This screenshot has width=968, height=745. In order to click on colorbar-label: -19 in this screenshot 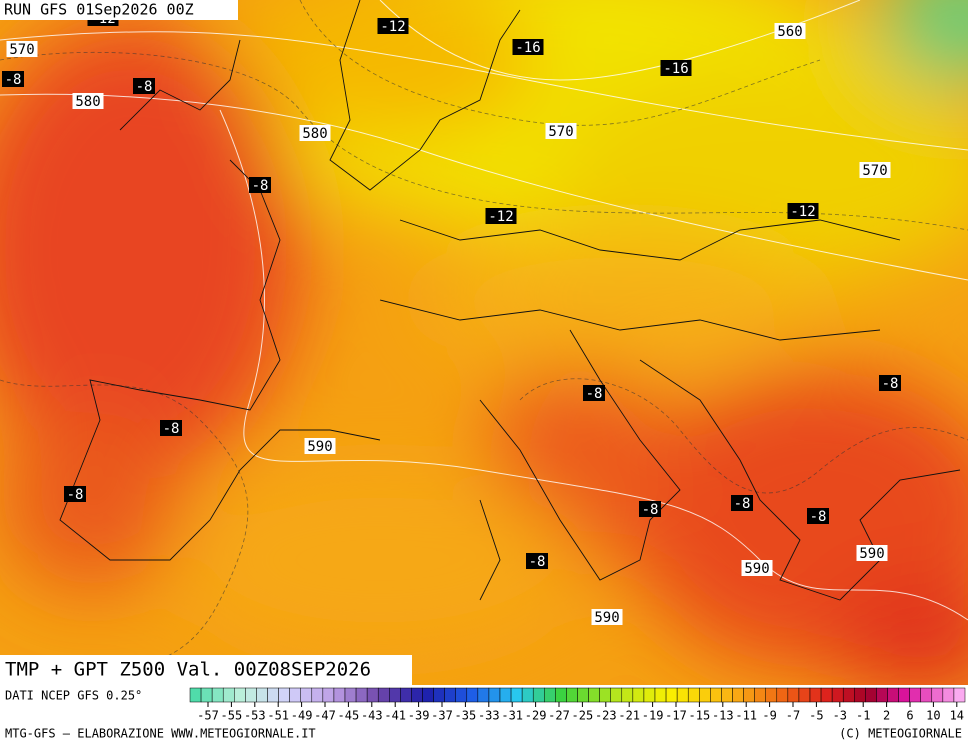, I will do `click(653, 716)`.